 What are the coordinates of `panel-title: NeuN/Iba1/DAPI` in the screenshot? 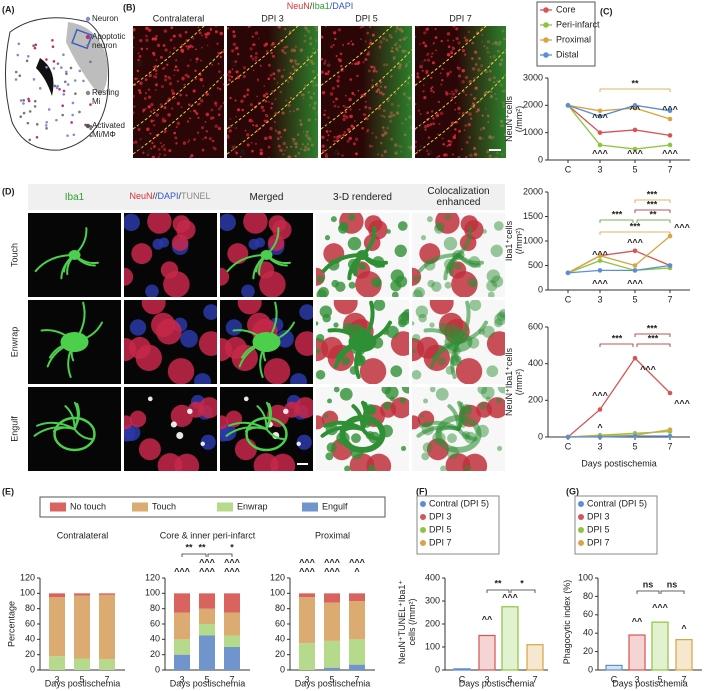 It's located at (320, 6).